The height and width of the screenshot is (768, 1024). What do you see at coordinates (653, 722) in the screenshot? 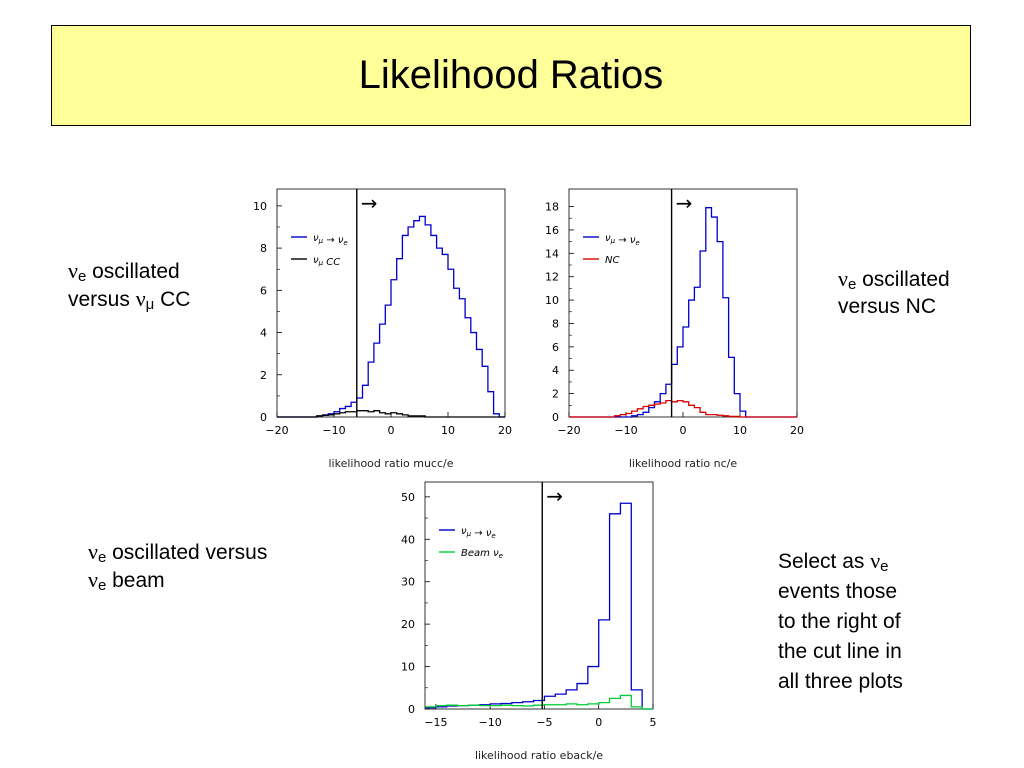
I see `x-tick-label: 5` at bounding box center [653, 722].